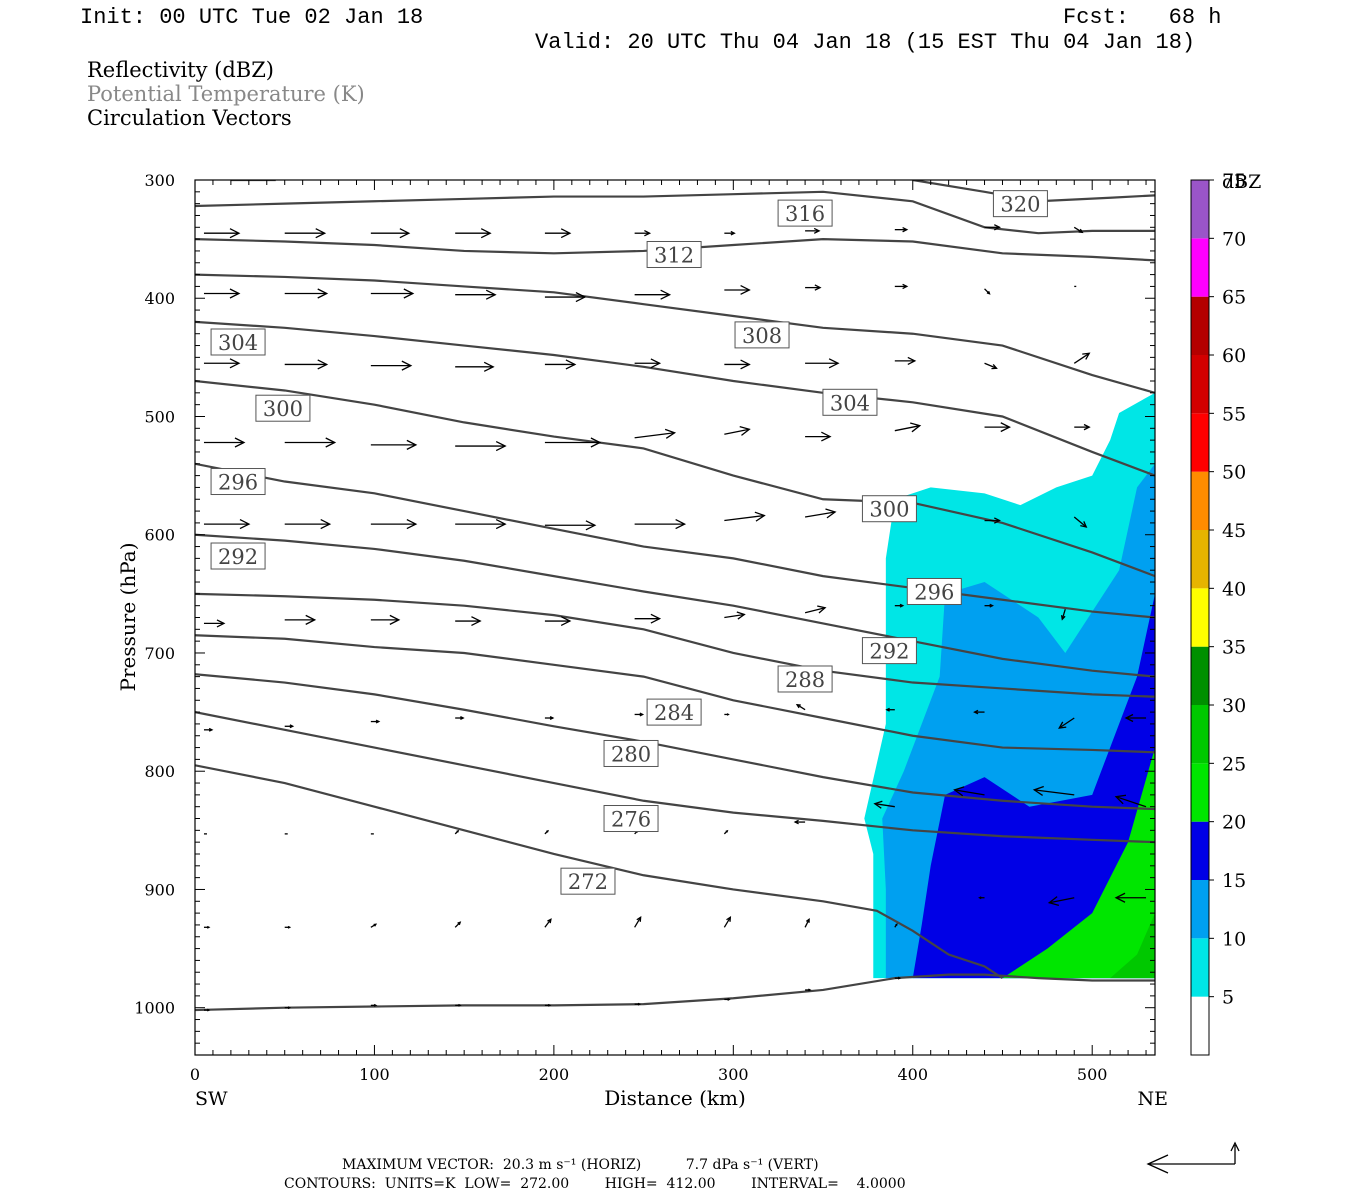 The width and height of the screenshot is (1350, 1200). What do you see at coordinates (374, 1074) in the screenshot?
I see `x-tick-label: 100` at bounding box center [374, 1074].